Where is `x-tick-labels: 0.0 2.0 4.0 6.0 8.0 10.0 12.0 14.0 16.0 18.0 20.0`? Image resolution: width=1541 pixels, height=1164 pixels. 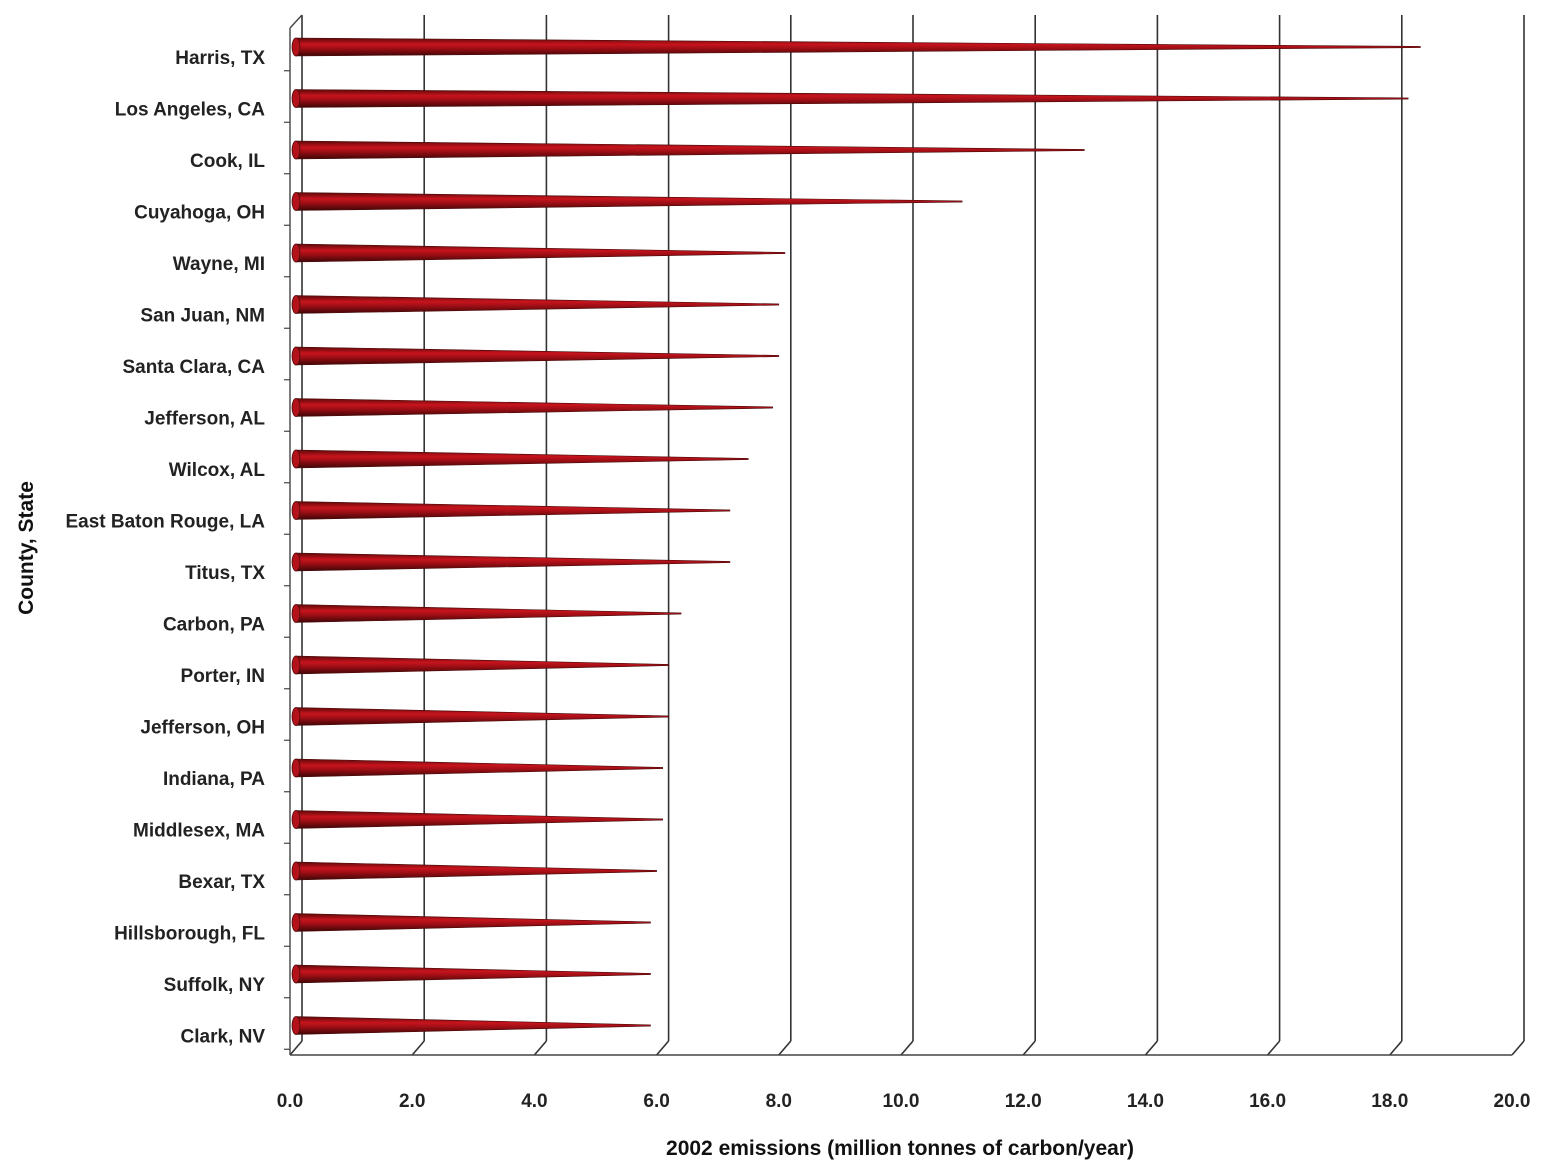 x-tick-labels: 0.0 2.0 4.0 6.0 8.0 10.0 12.0 14.0 16.0 18.0 20.0 is located at coordinates (904, 1101).